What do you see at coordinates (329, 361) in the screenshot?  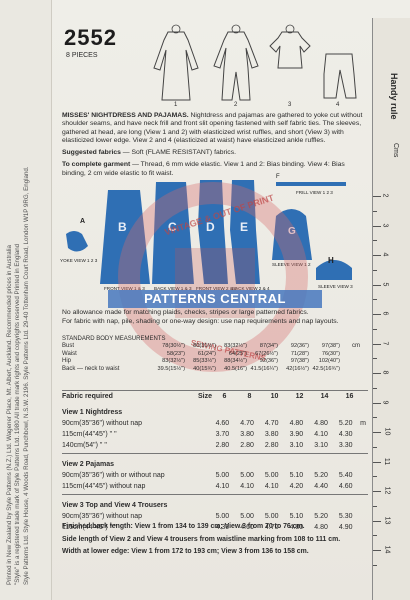 I see `measurement-value: 102(40")` at bounding box center [329, 361].